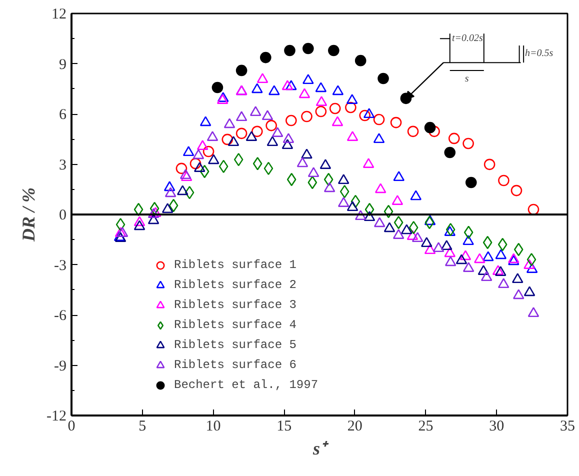 The height and width of the screenshot is (476, 579). Describe the element at coordinates (235, 305) in the screenshot. I see `legend-label: Riblets surface 3` at that location.